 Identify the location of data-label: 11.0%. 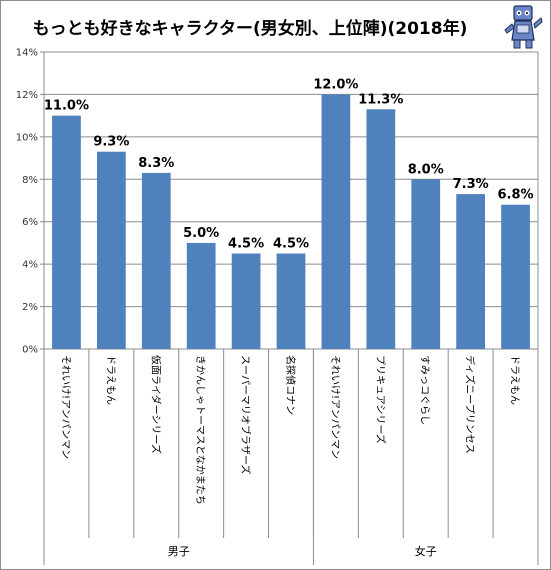
(66, 106).